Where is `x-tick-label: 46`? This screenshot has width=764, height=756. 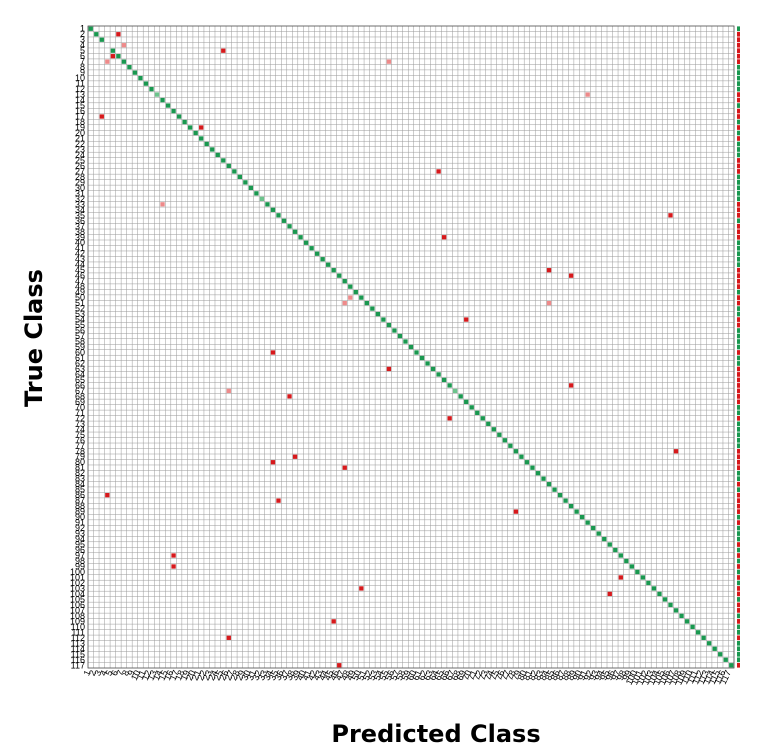
x-tick-label: 46 is located at coordinates (334, 675).